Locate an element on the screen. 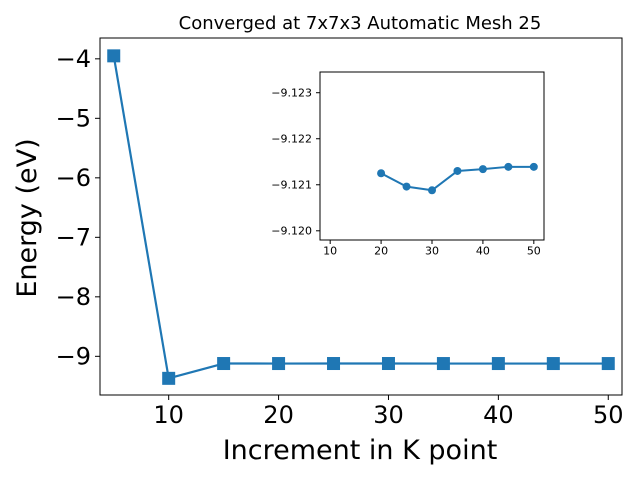 The height and width of the screenshot is (480, 640). chart-title: Converged at 7x7x3 Automatic Mesh 25 is located at coordinates (360, 23).